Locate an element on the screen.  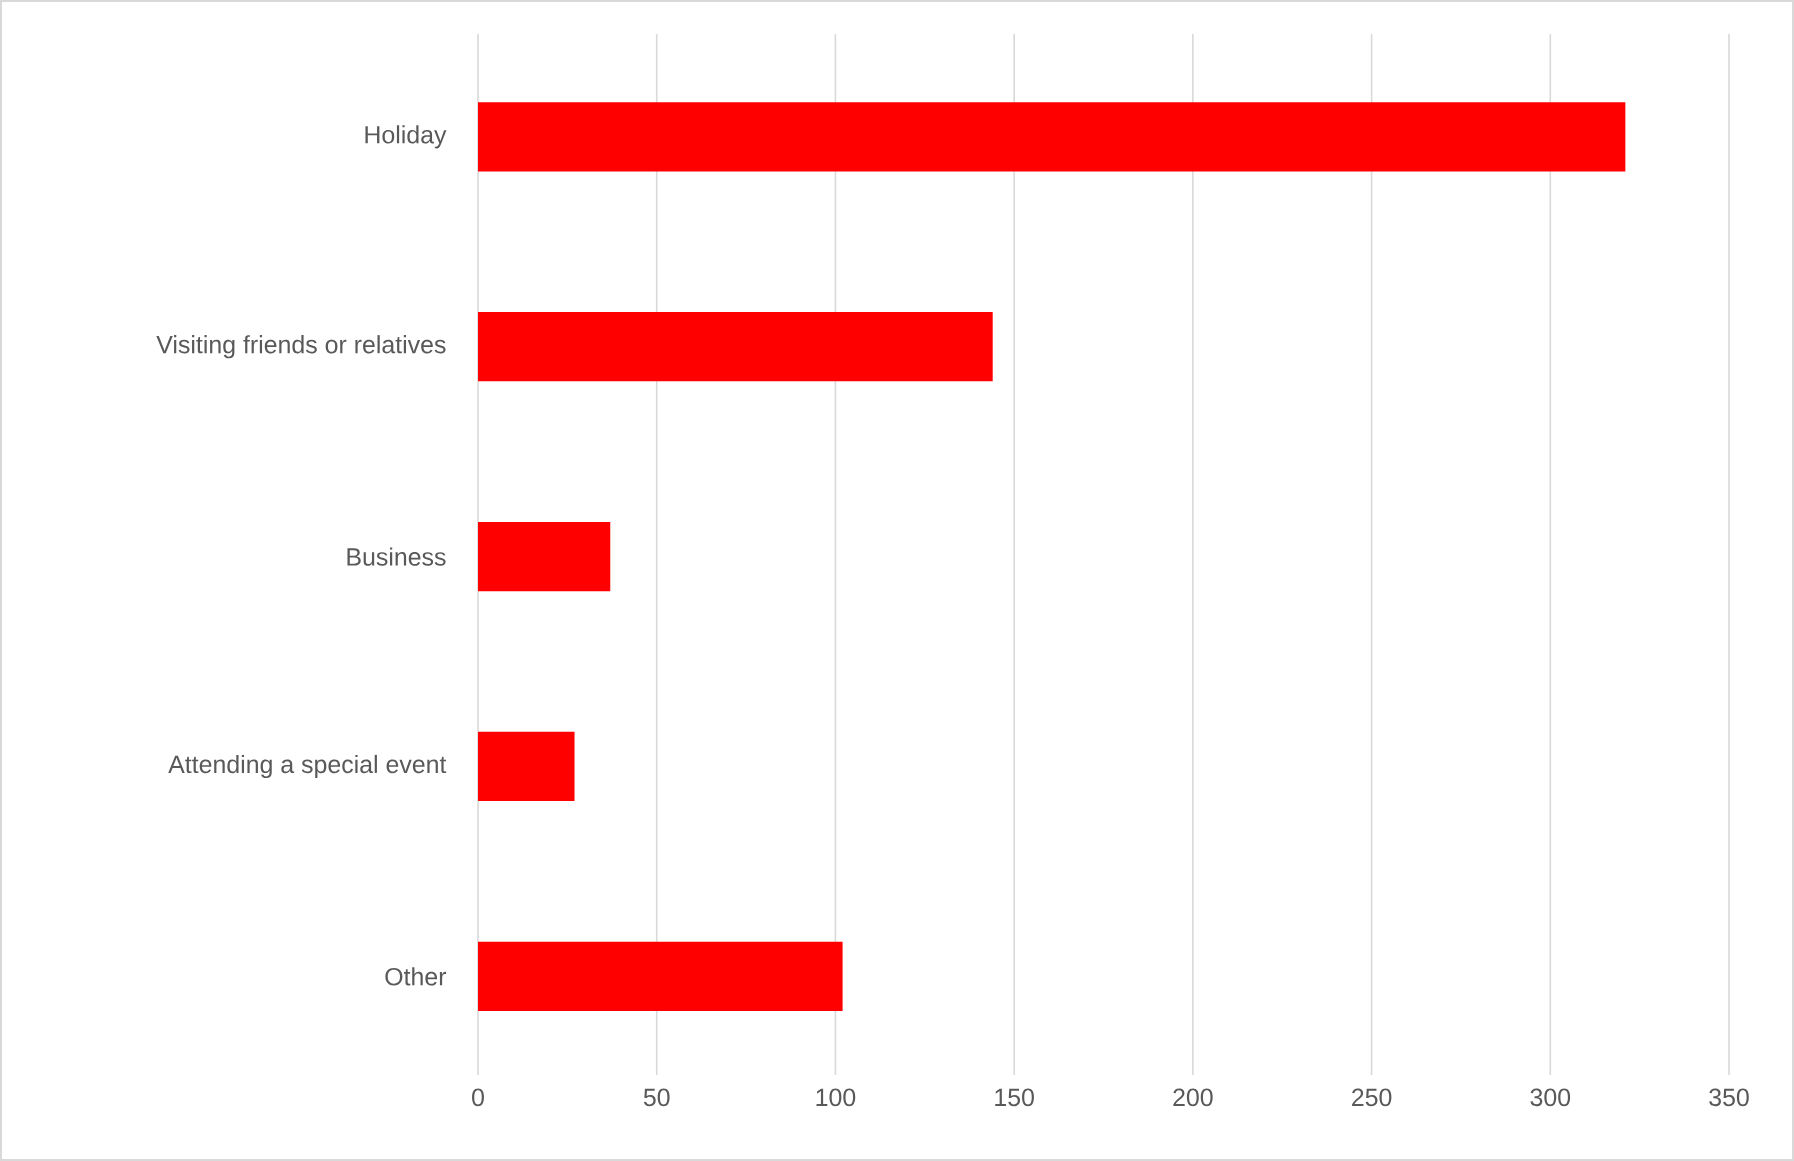
y-tick-label: Other is located at coordinates (416, 976).